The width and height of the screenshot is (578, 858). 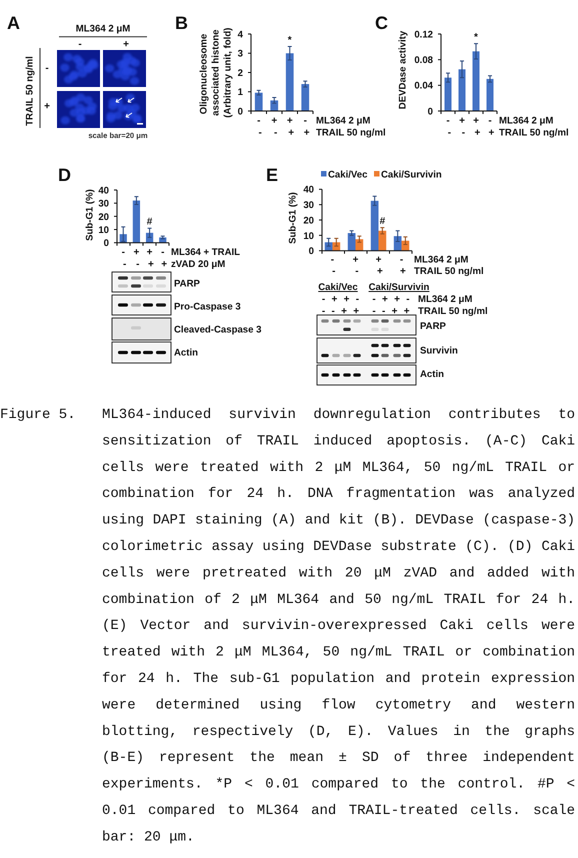 What do you see at coordinates (240, 54) in the screenshot?
I see `y-tick-label: 3` at bounding box center [240, 54].